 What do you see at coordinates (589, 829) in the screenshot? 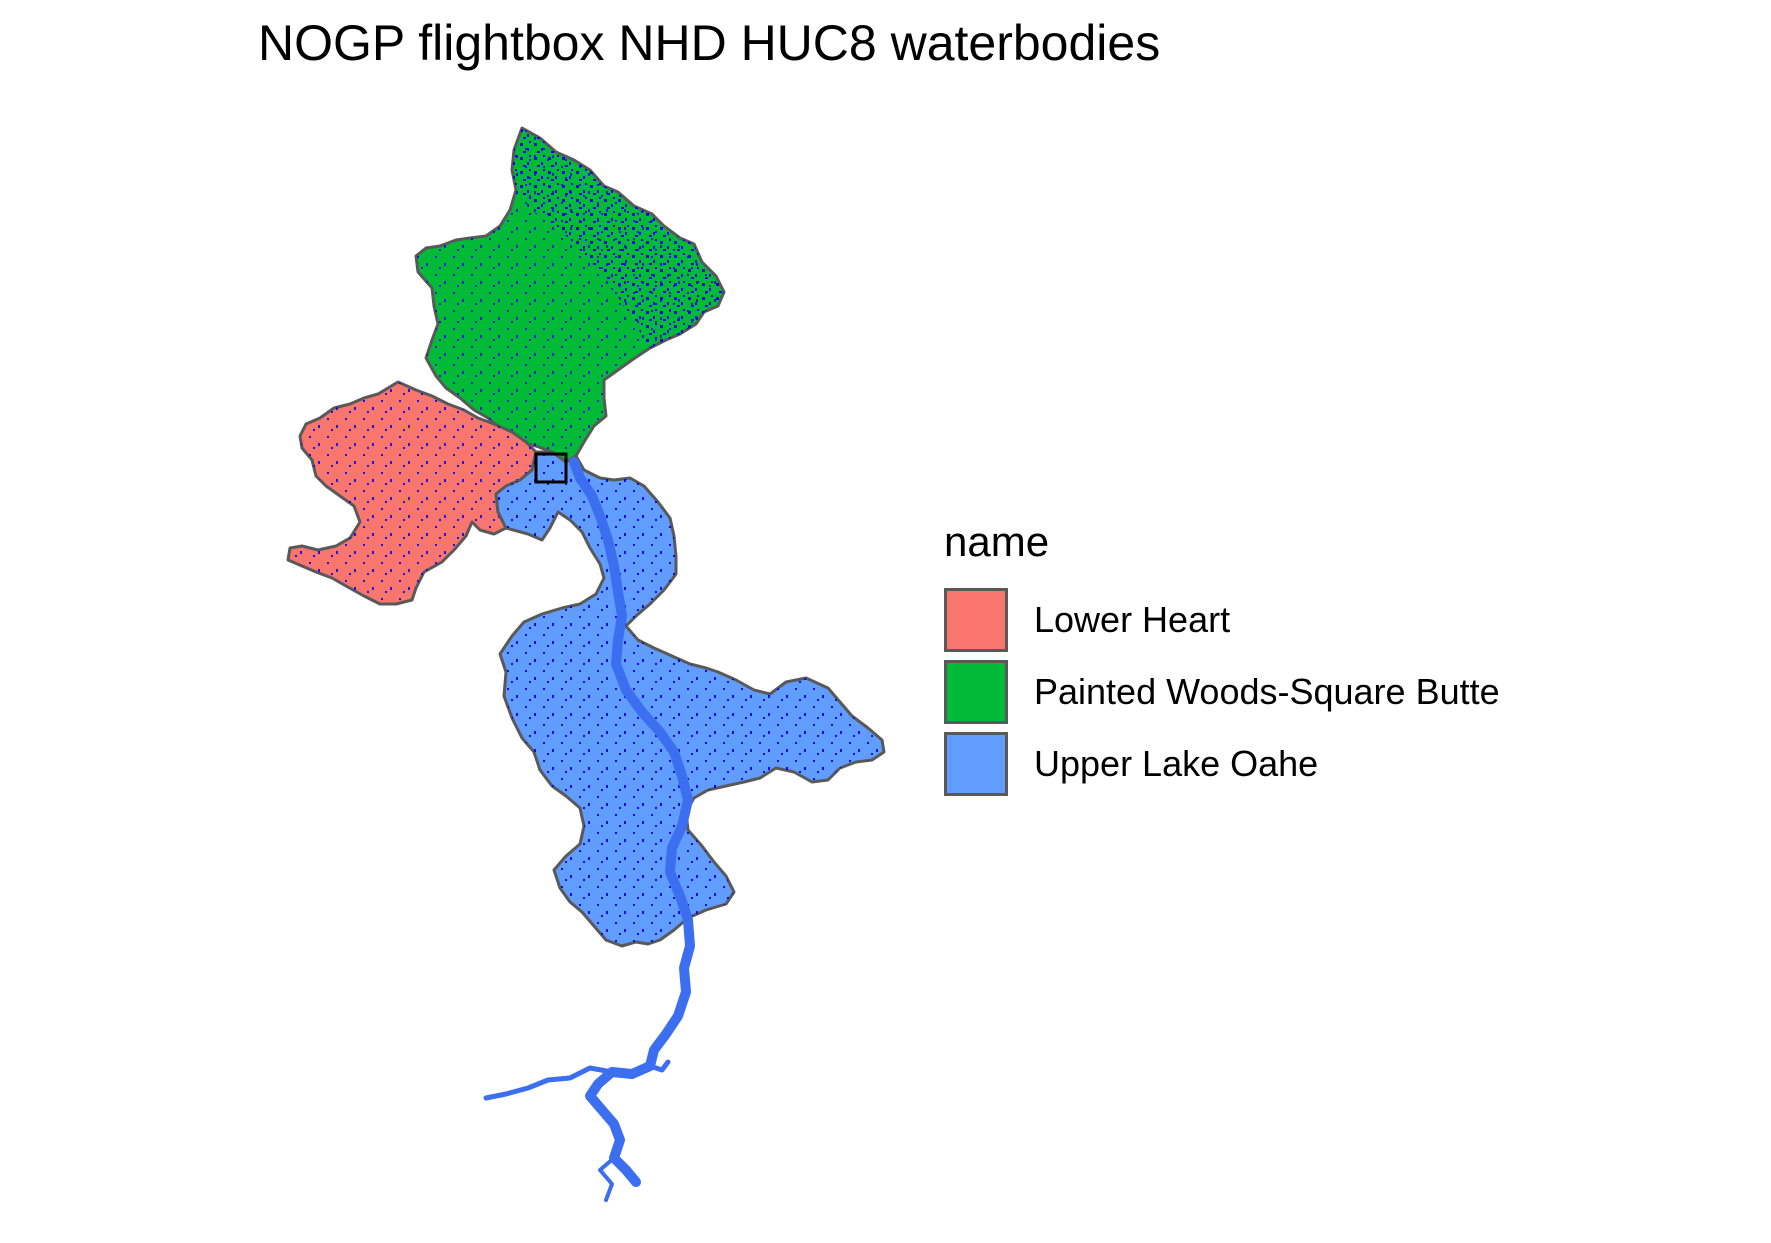
I see `river-channel` at bounding box center [589, 829].